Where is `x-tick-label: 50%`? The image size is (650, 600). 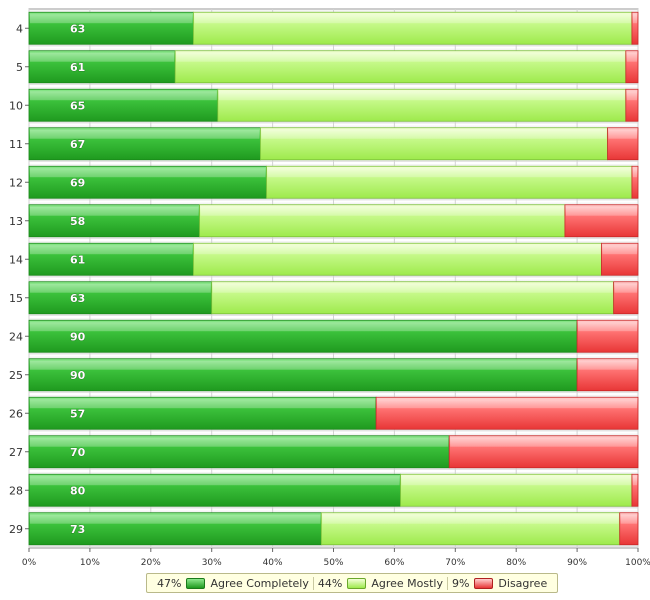 x-tick-label: 50% is located at coordinates (333, 563).